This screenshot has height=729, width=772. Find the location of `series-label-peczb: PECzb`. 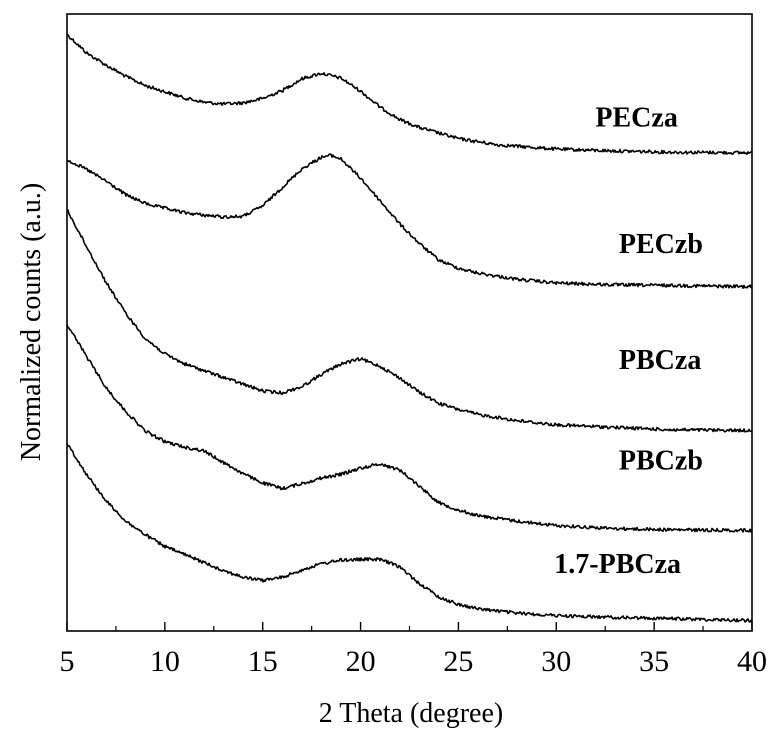

series-label-peczb: PECzb is located at coordinates (661, 244).